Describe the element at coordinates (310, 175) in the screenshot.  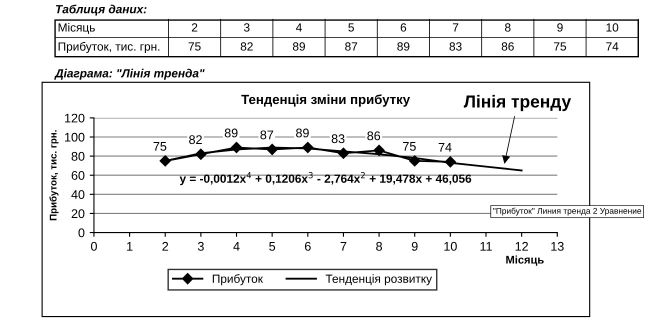
I see `annotation: 3` at that location.